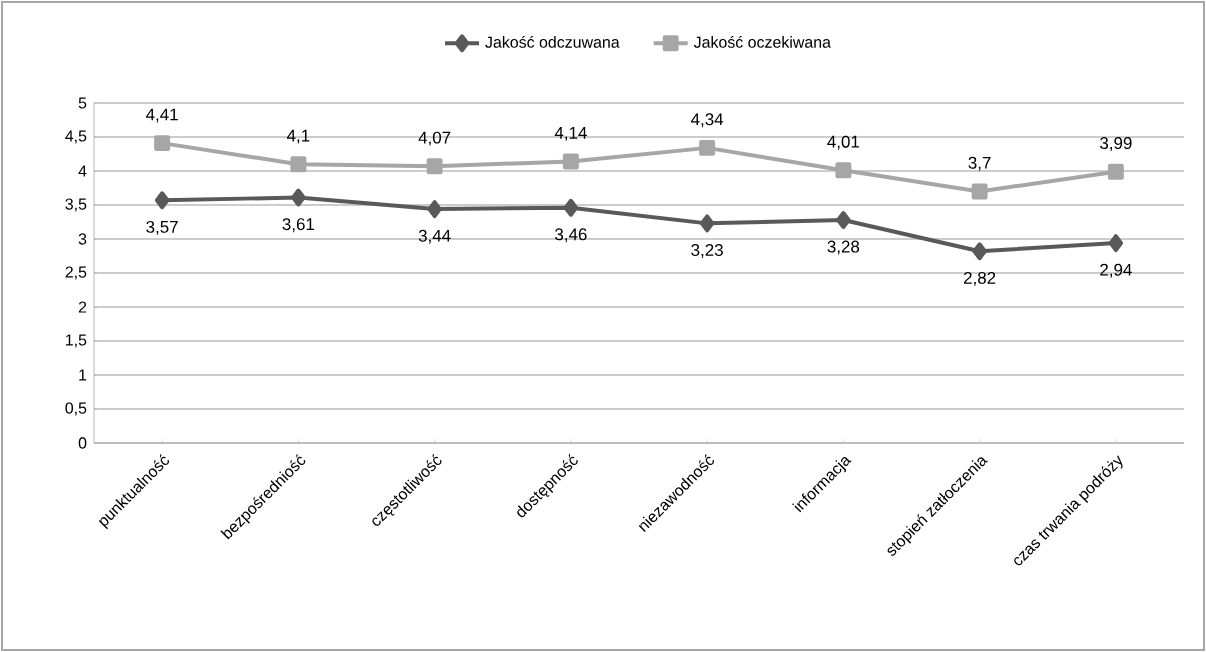  I want to click on legend-label: Jakość oczekiwana, so click(762, 41).